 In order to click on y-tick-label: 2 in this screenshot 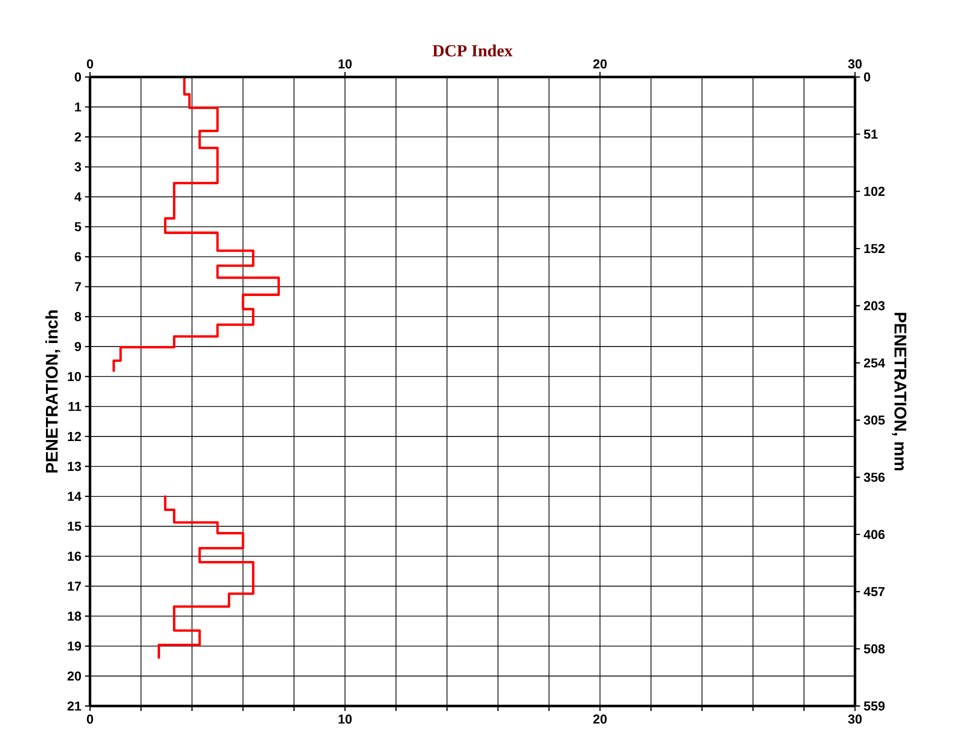, I will do `click(77, 137)`.